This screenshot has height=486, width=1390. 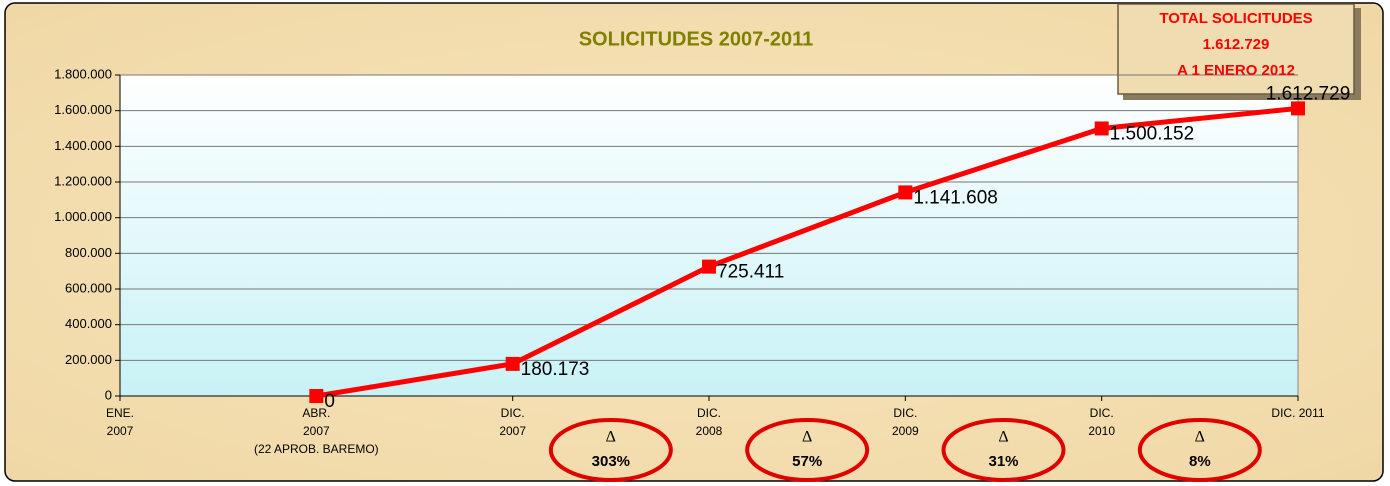 What do you see at coordinates (329, 401) in the screenshot?
I see `data-label: 0` at bounding box center [329, 401].